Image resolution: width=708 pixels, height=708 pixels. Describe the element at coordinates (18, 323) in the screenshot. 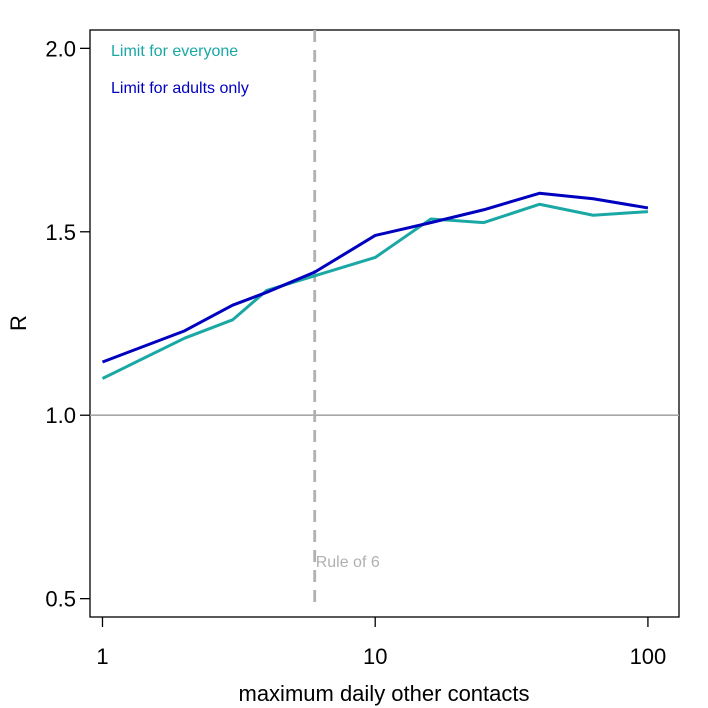

I see `y-axis-title: R` at that location.